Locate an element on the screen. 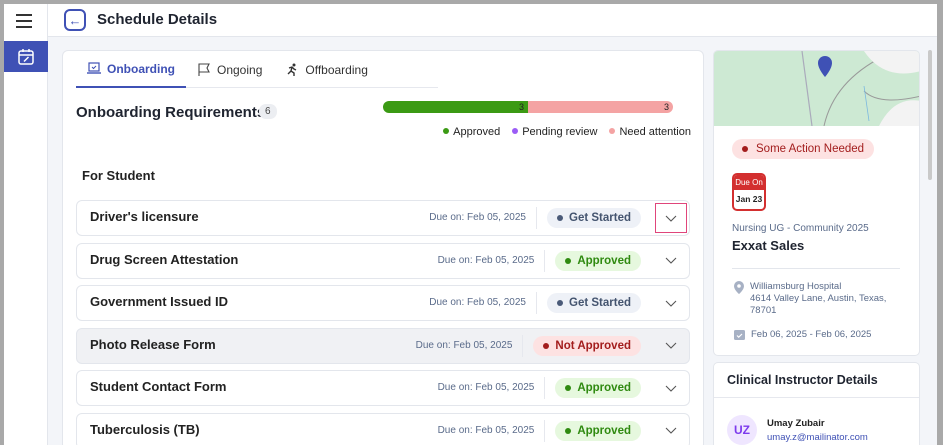  tab-label: Onboarding is located at coordinates (141, 68).